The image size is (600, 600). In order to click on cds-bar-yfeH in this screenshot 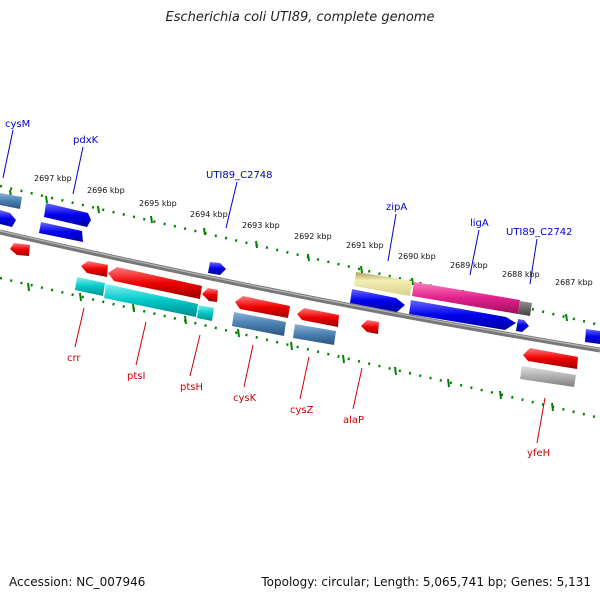, I will do `click(548, 376)`.